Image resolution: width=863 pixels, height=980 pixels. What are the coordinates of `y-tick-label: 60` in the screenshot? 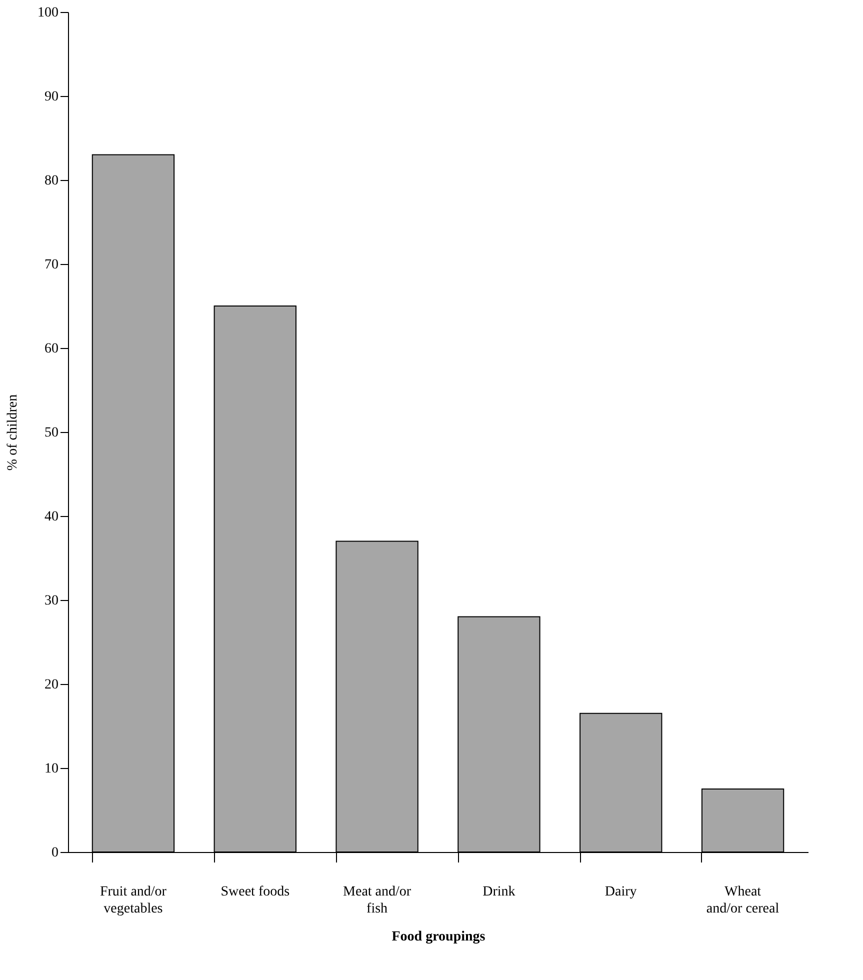 It's located at (51, 349).